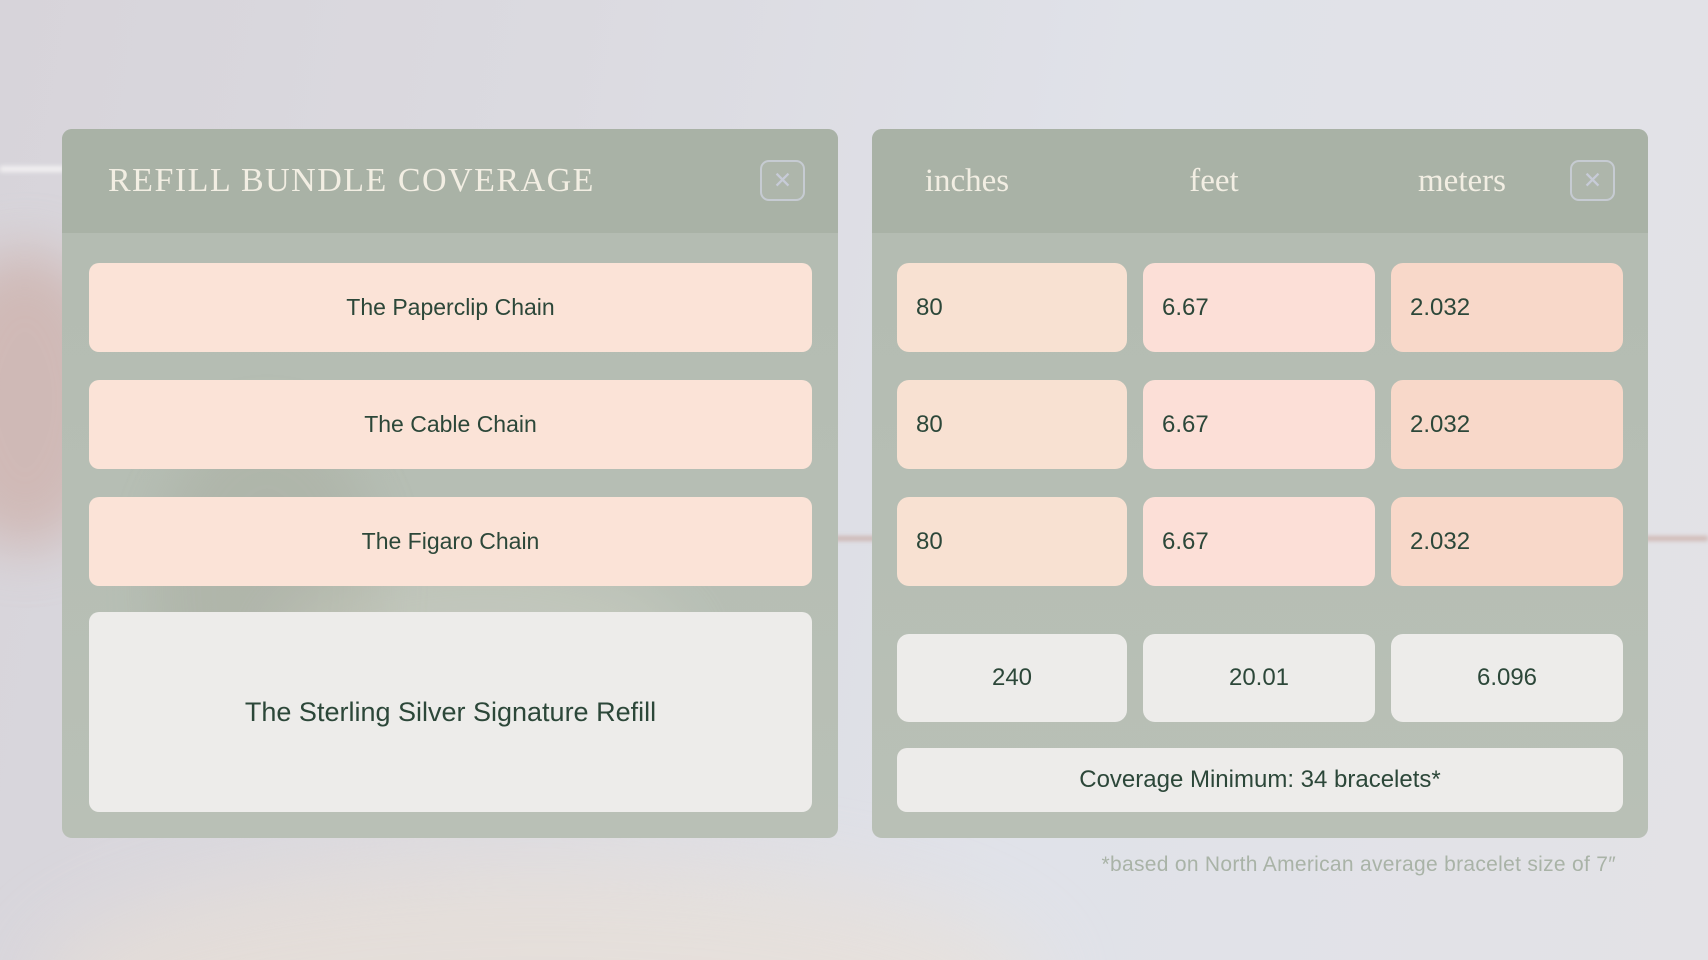 The width and height of the screenshot is (1708, 960). I want to click on chain-row-label: The Figaro Chain, so click(450, 541).